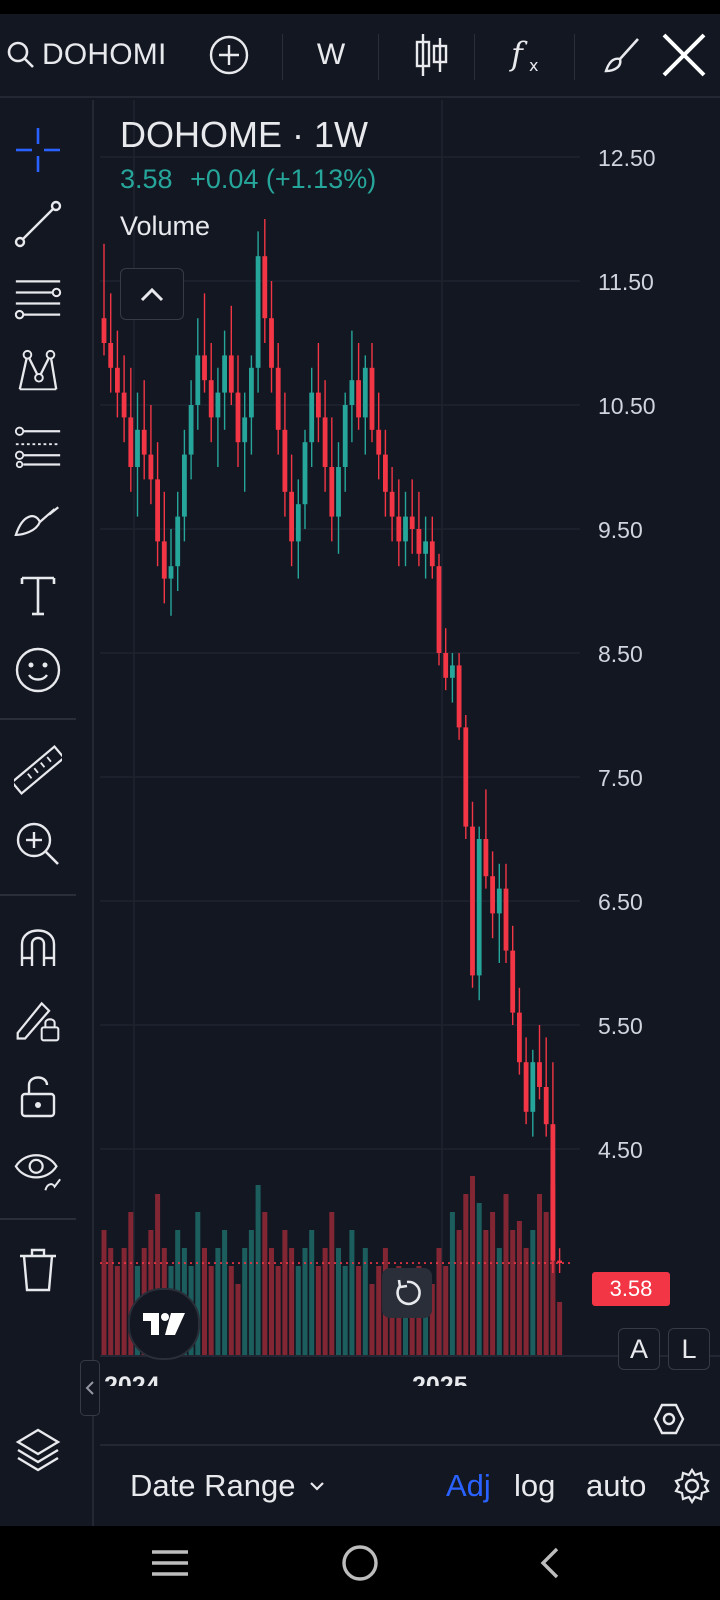 The image size is (720, 1600). What do you see at coordinates (38, 522) in the screenshot?
I see `brush-tool` at bounding box center [38, 522].